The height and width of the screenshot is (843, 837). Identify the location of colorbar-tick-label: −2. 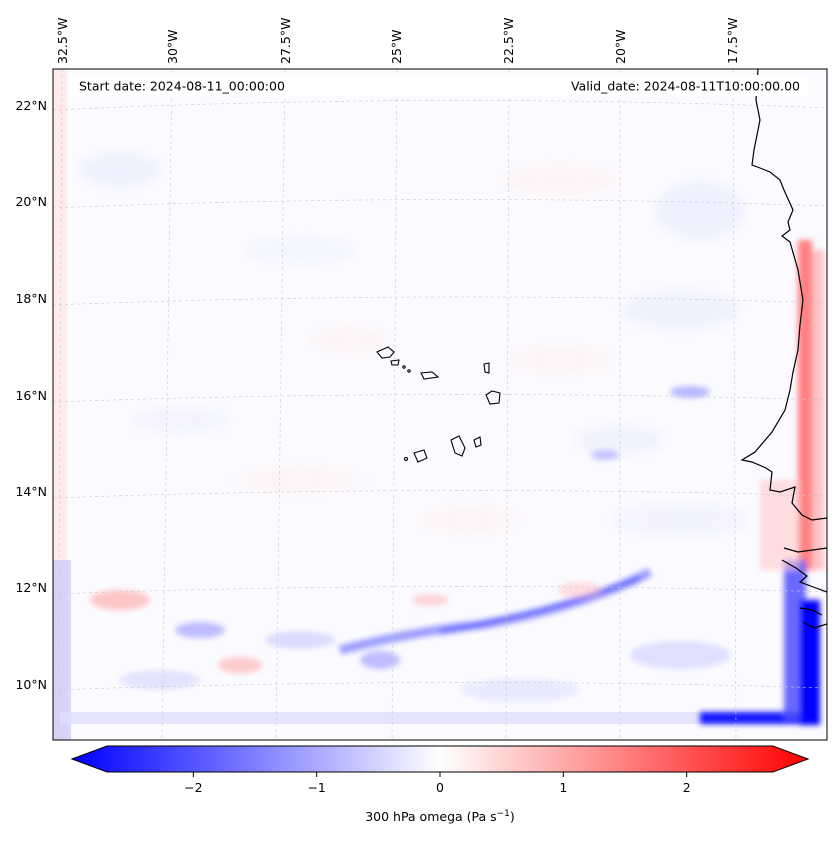
(193, 787).